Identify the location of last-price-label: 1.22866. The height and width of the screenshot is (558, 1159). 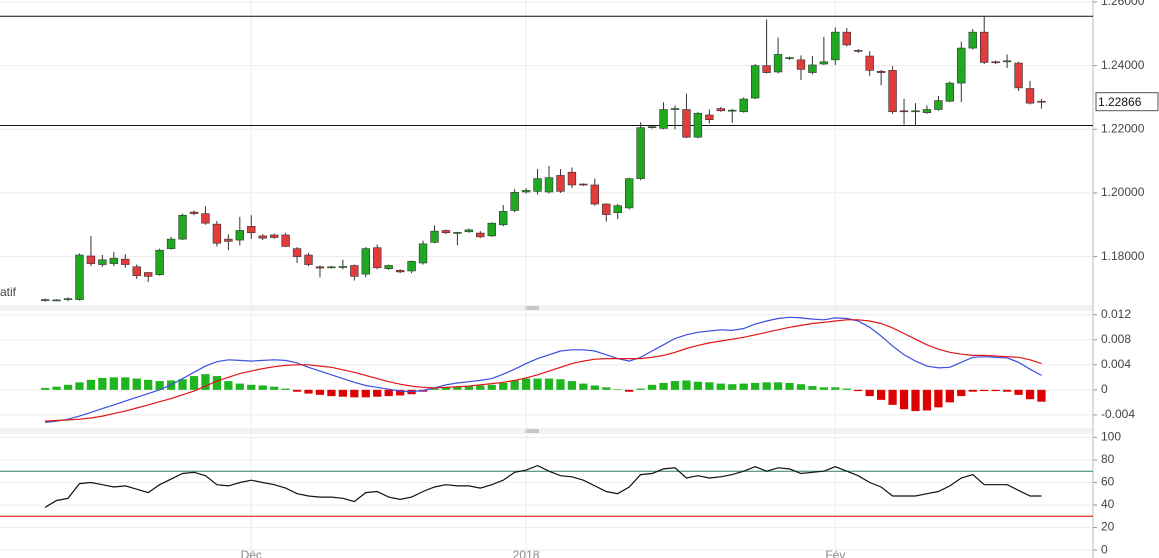
(1120, 102).